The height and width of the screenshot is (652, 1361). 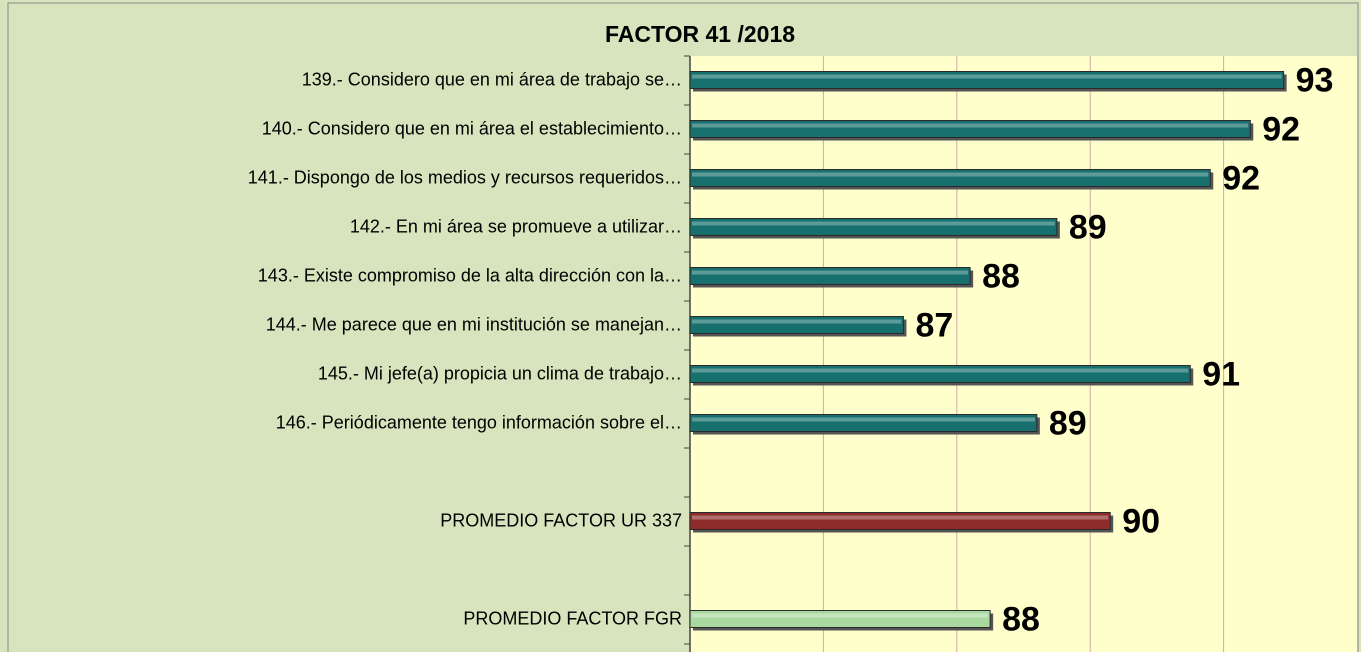 What do you see at coordinates (1141, 521) in the screenshot?
I see `value-label: 90` at bounding box center [1141, 521].